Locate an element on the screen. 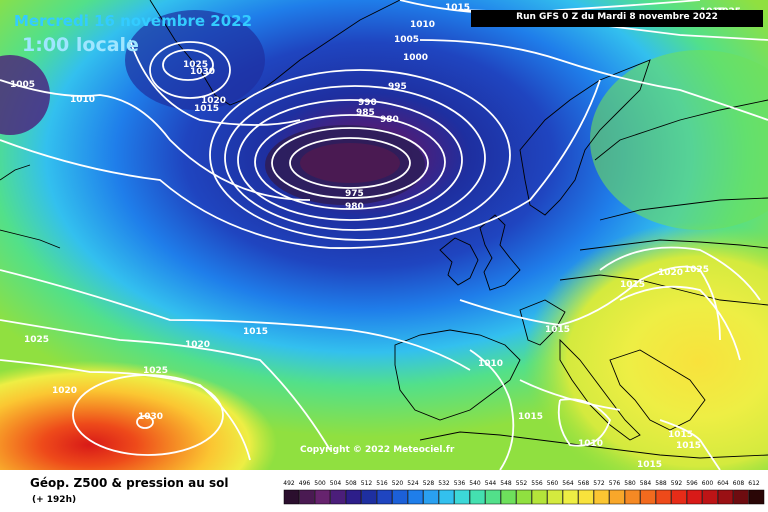 This screenshot has width=768, height=512. legend-tick-label: 520 is located at coordinates (398, 483).